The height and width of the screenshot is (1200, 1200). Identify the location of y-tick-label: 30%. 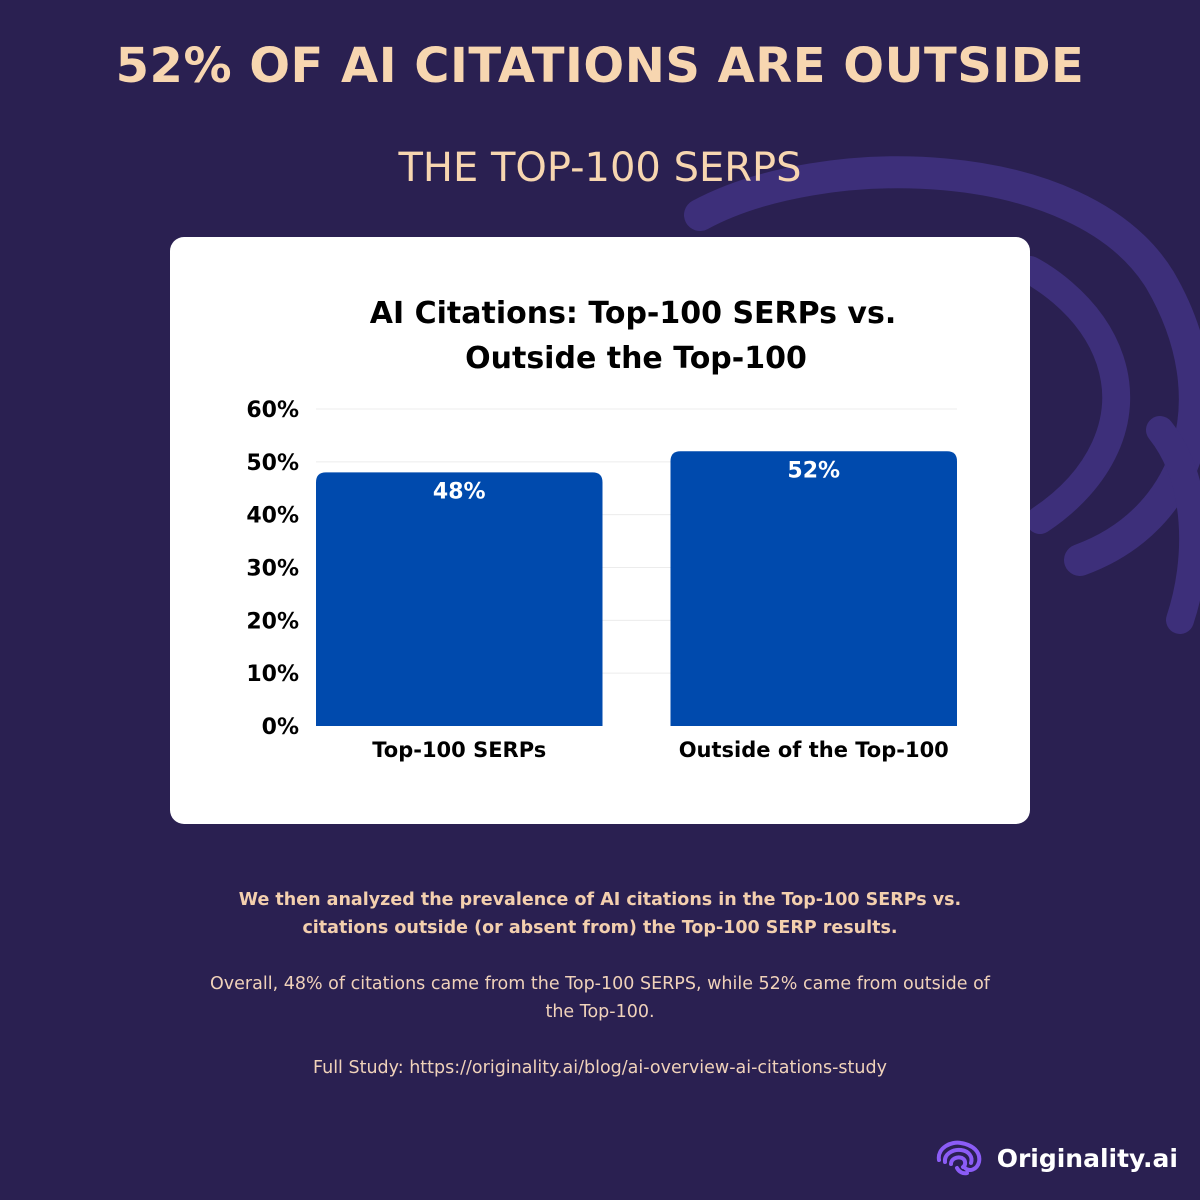
(272, 569).